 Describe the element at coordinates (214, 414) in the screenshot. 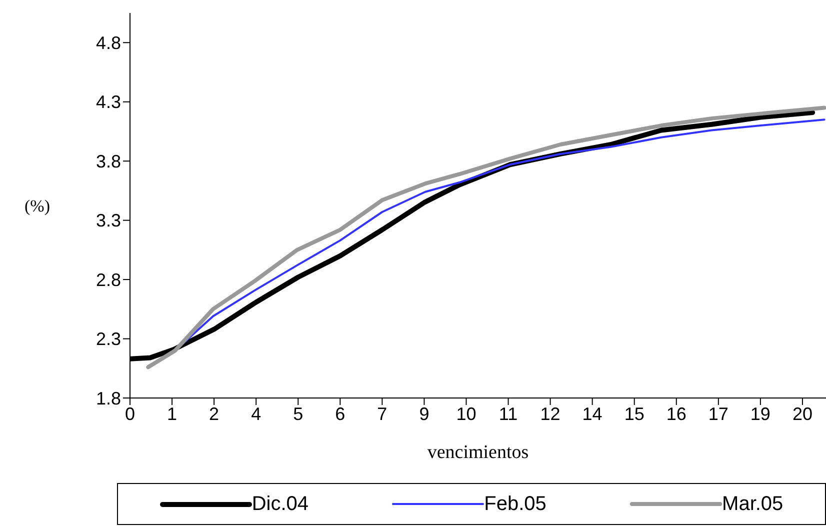

I see `x-tick-label: 2` at that location.